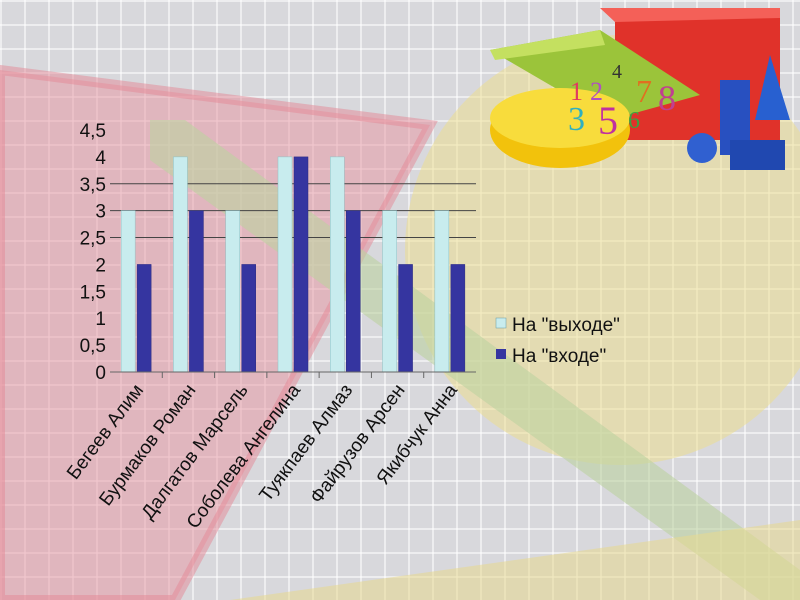 The height and width of the screenshot is (600, 800). Describe the element at coordinates (501, 354) in the screenshot. I see `legend-swatch-input` at that location.